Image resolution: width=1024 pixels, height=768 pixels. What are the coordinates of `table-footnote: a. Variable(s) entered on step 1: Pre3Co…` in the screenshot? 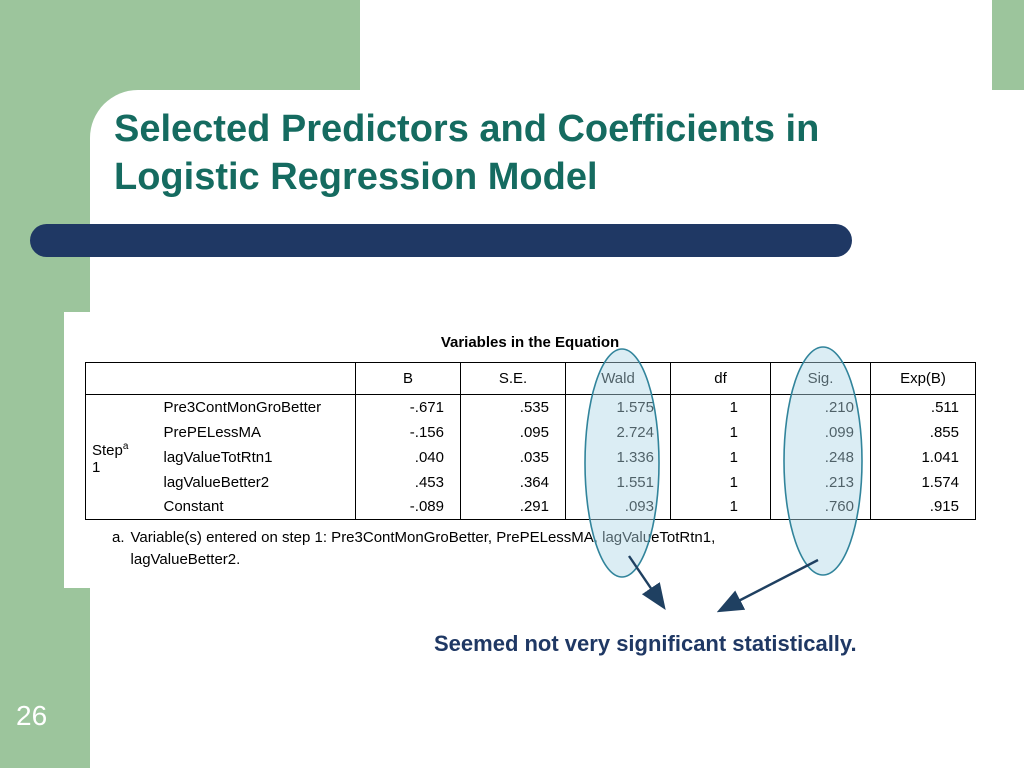 It's located at (502, 549).